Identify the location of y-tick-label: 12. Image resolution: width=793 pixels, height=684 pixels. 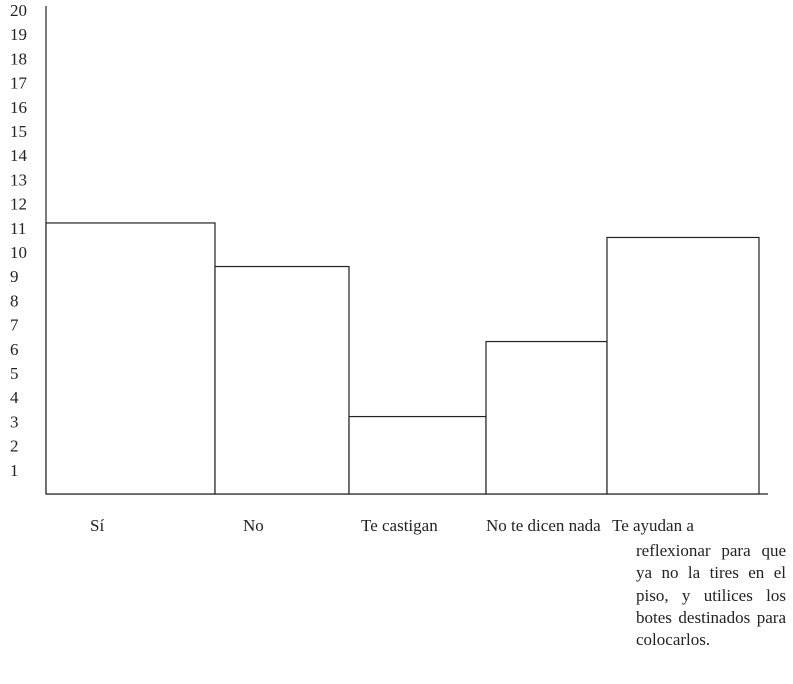
(18, 204).